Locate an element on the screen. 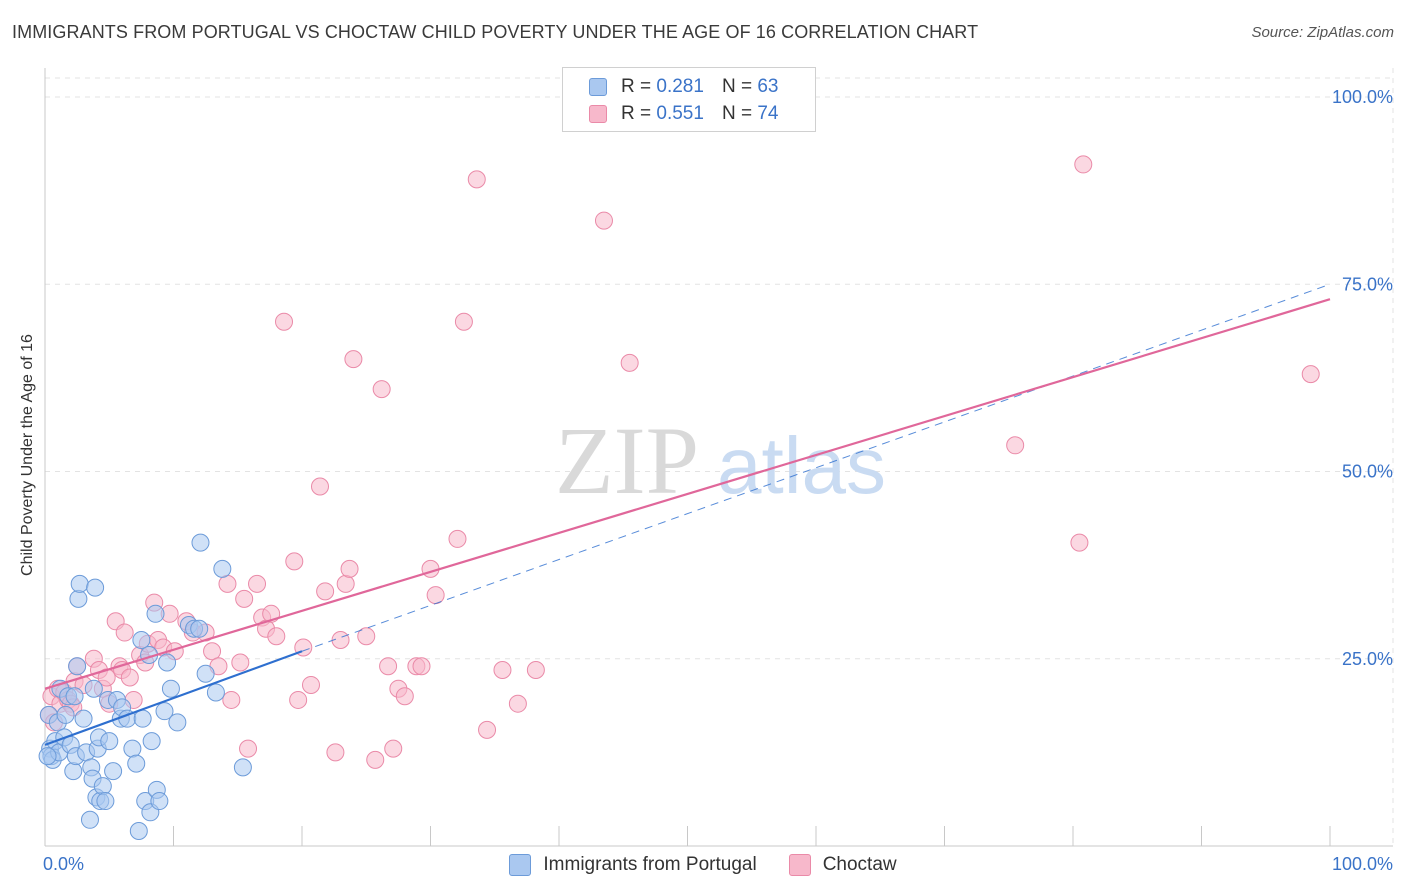 The image size is (1406, 892). legend-row-choctaw: R = 0.551 N = 74 is located at coordinates (683, 114).